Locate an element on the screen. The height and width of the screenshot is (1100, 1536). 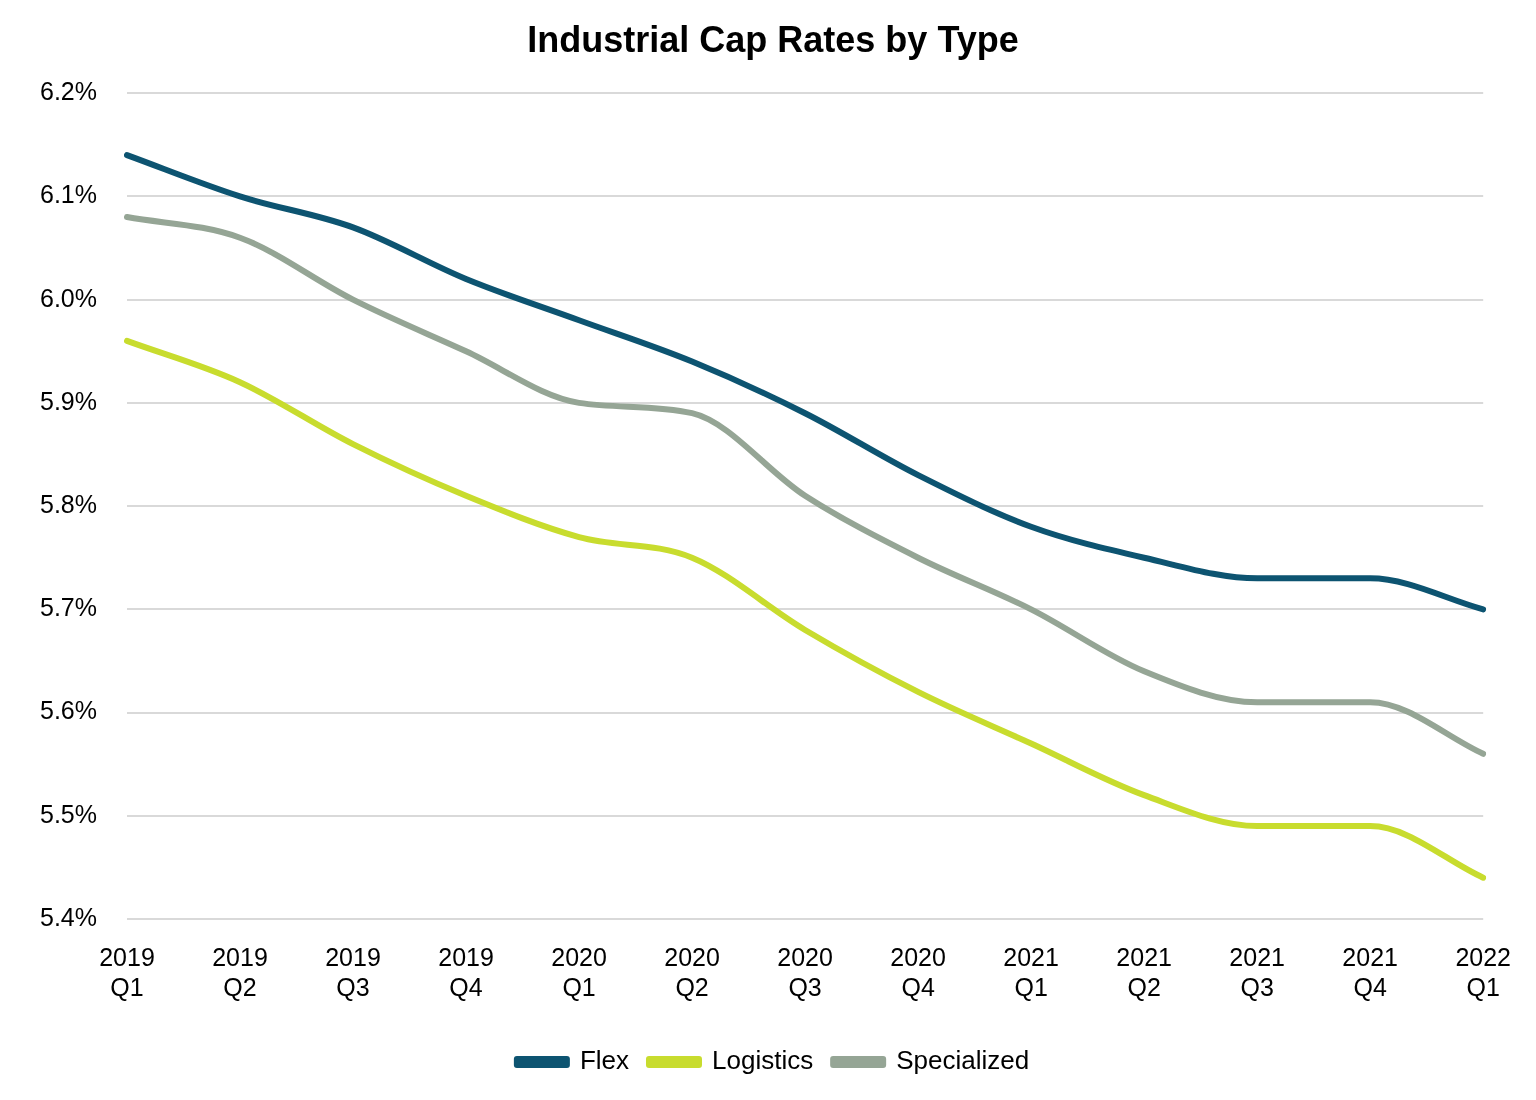
legend-label: Flex is located at coordinates (604, 1060).